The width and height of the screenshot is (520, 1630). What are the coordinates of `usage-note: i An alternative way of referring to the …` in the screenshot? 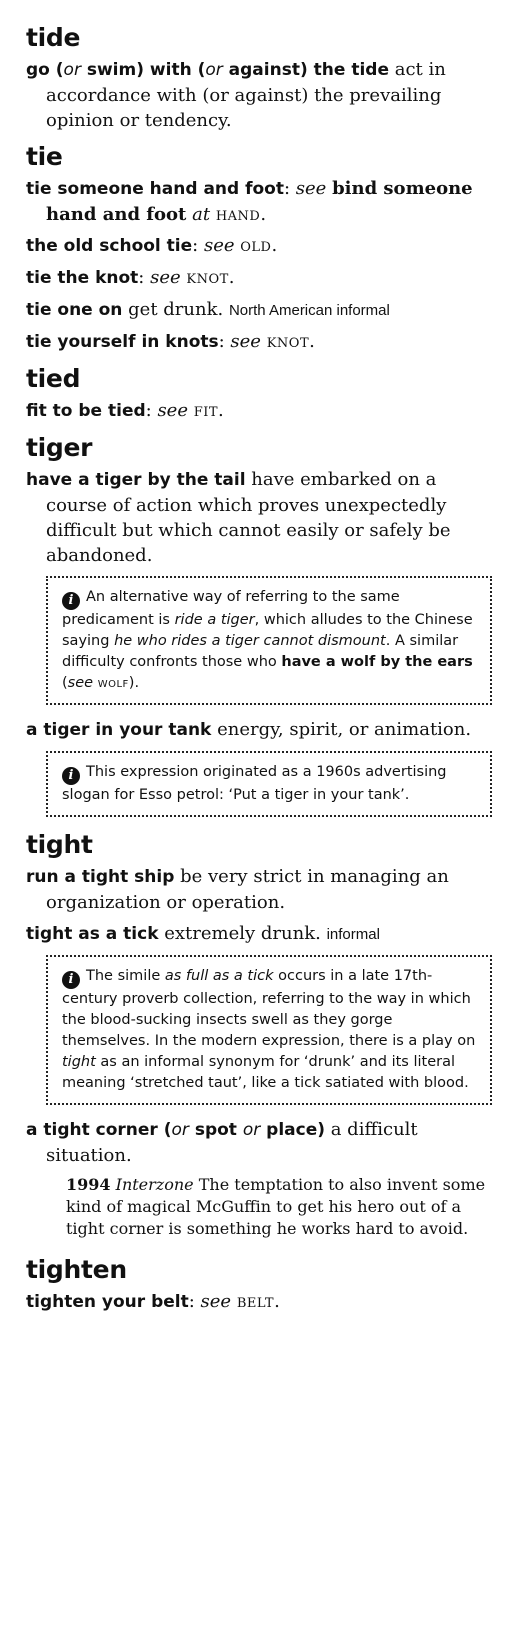 It's located at (269, 640).